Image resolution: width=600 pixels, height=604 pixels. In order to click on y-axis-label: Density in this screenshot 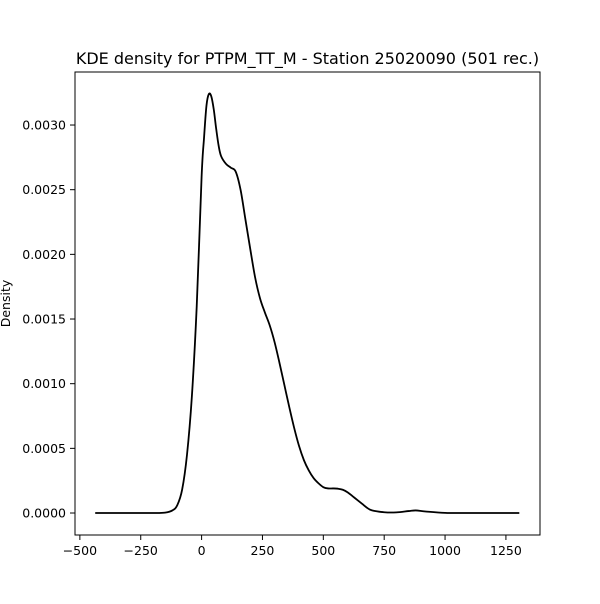, I will do `click(6, 303)`.